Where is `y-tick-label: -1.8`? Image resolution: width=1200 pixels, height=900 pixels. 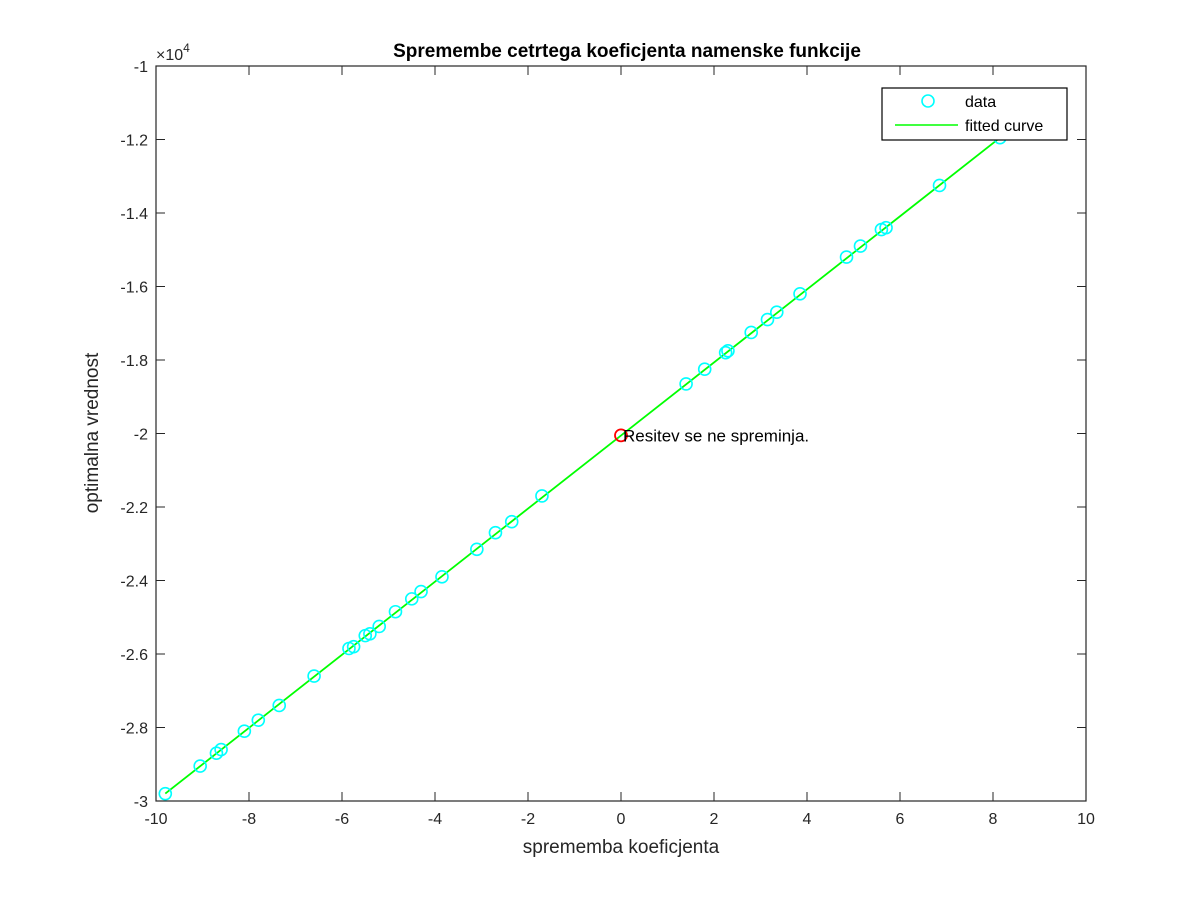 y-tick-label: -1.8 is located at coordinates (134, 361).